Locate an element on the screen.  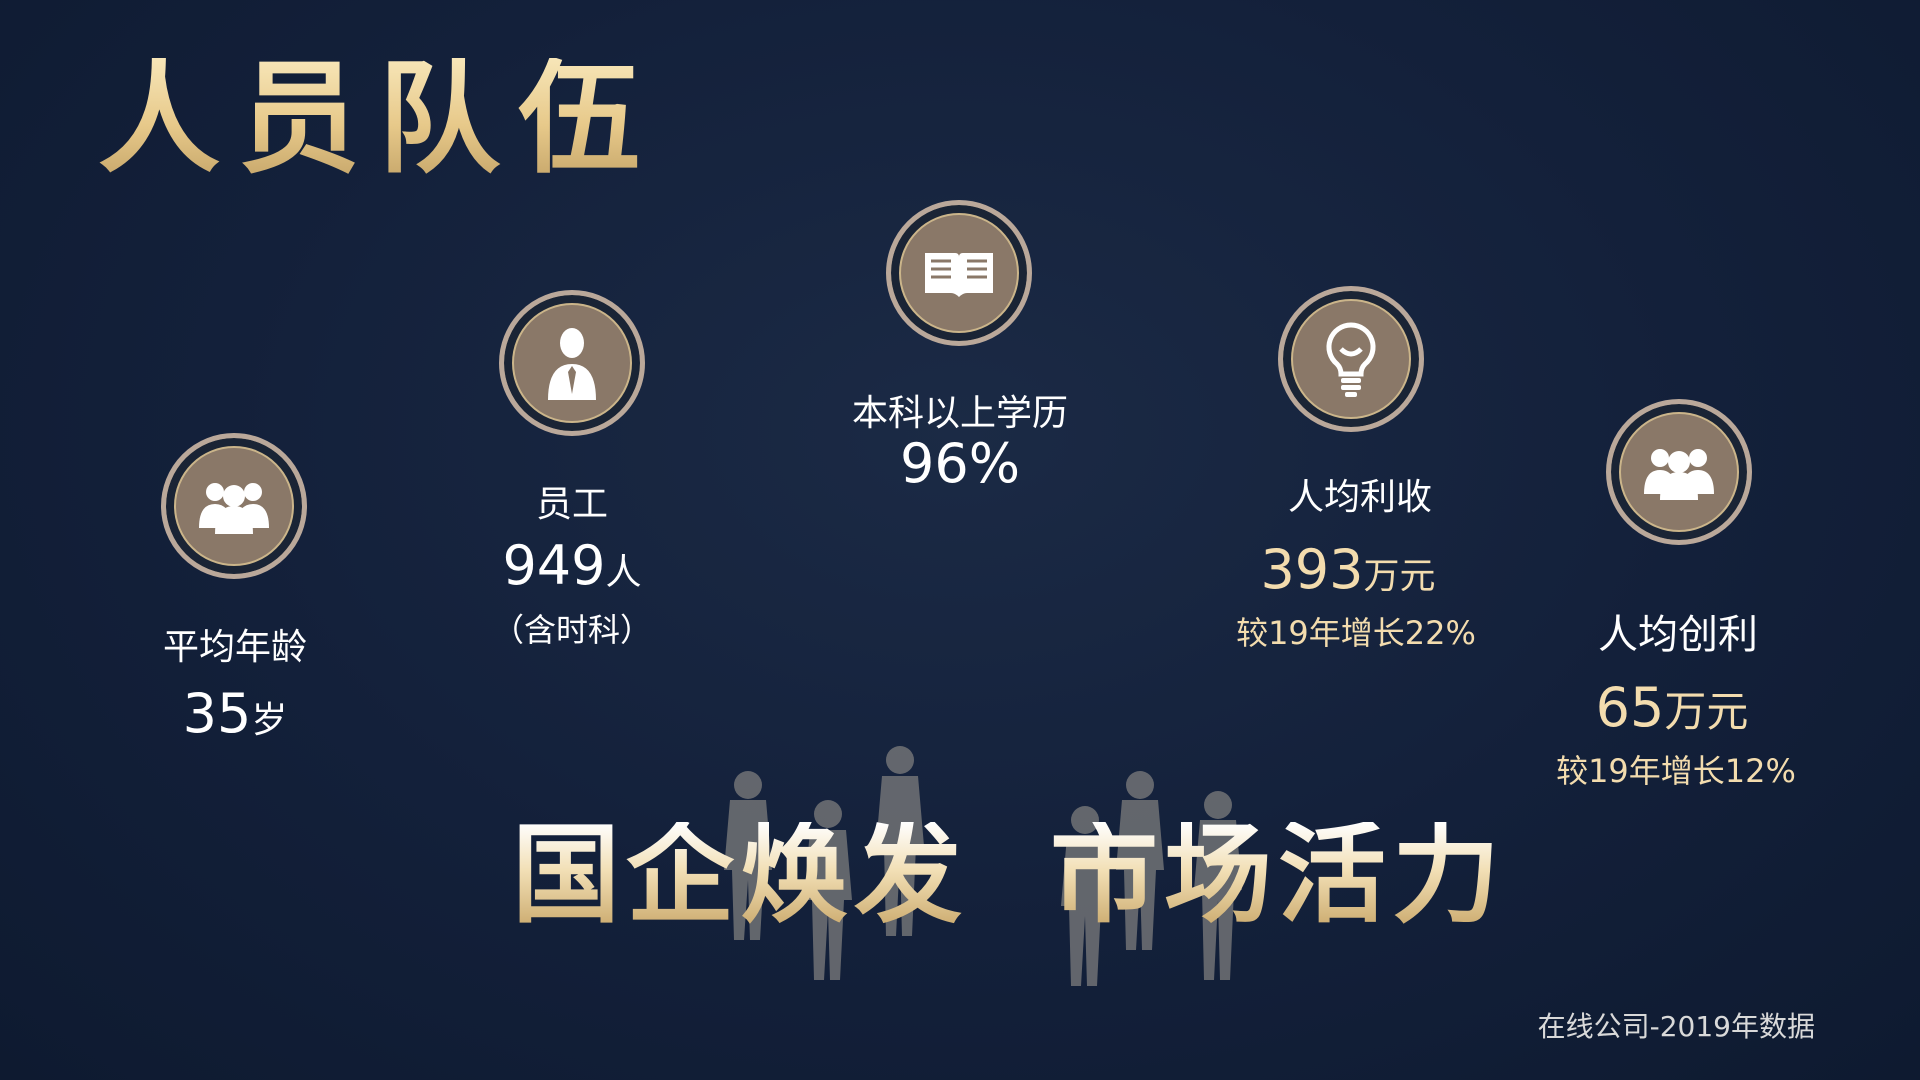
profit-label: 人均创利 is located at coordinates (1678, 635).